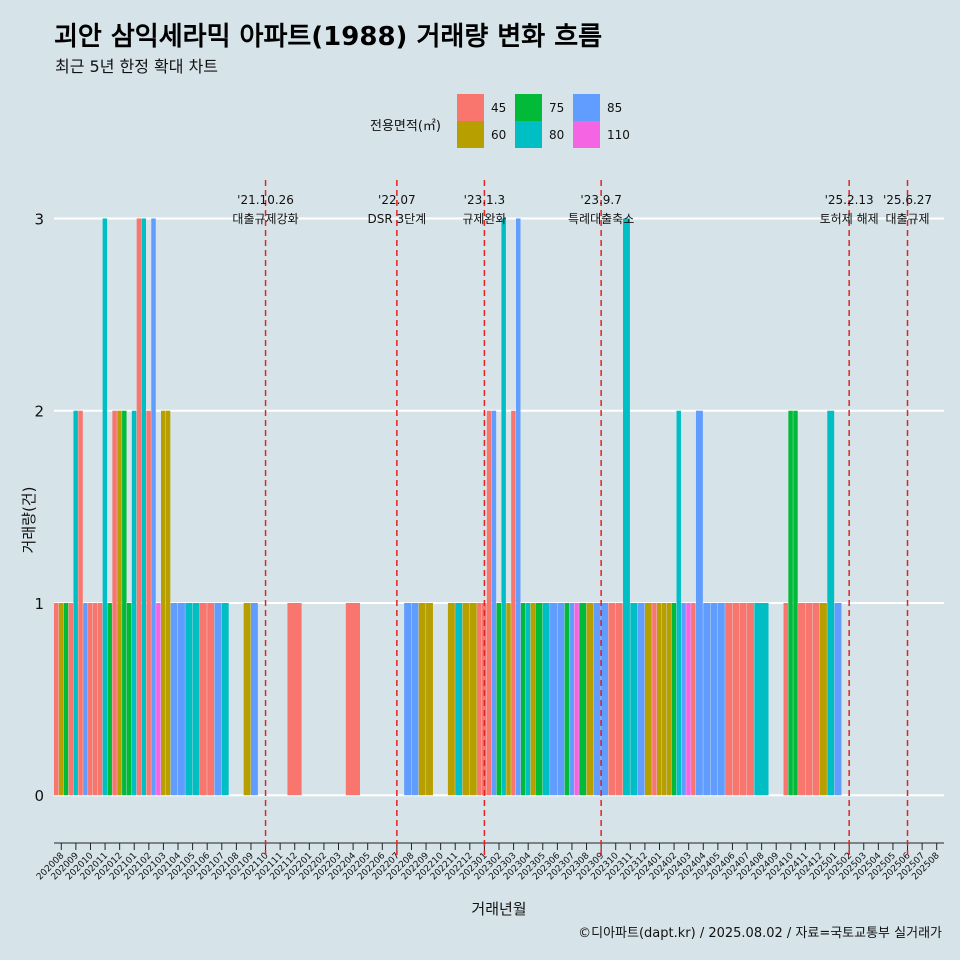  What do you see at coordinates (39, 219) in the screenshot?
I see `y-tick-label: 3` at bounding box center [39, 219].